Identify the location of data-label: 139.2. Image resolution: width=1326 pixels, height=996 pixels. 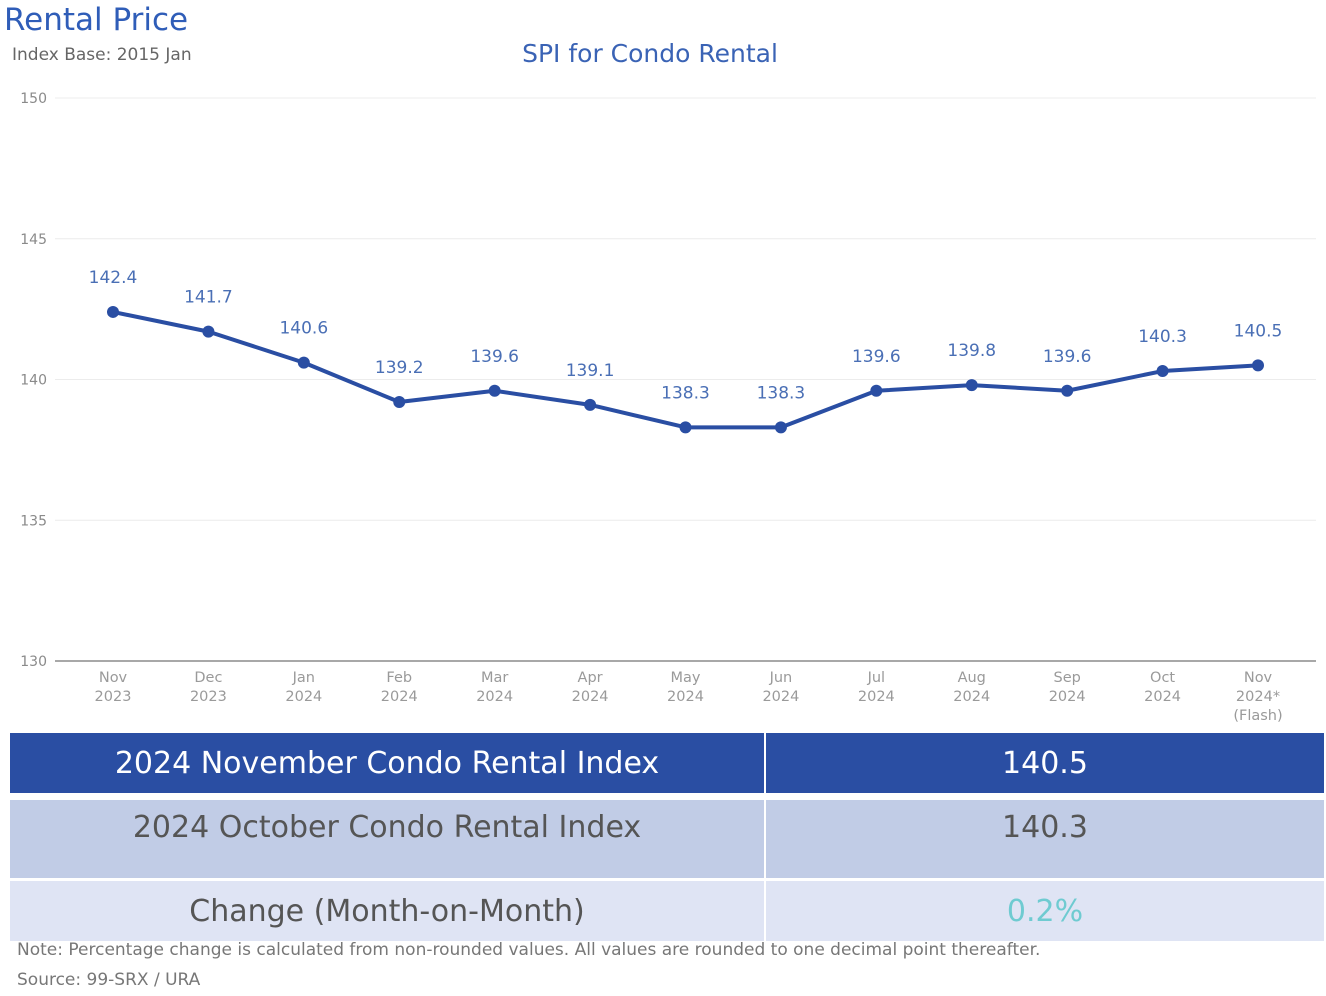
(399, 368).